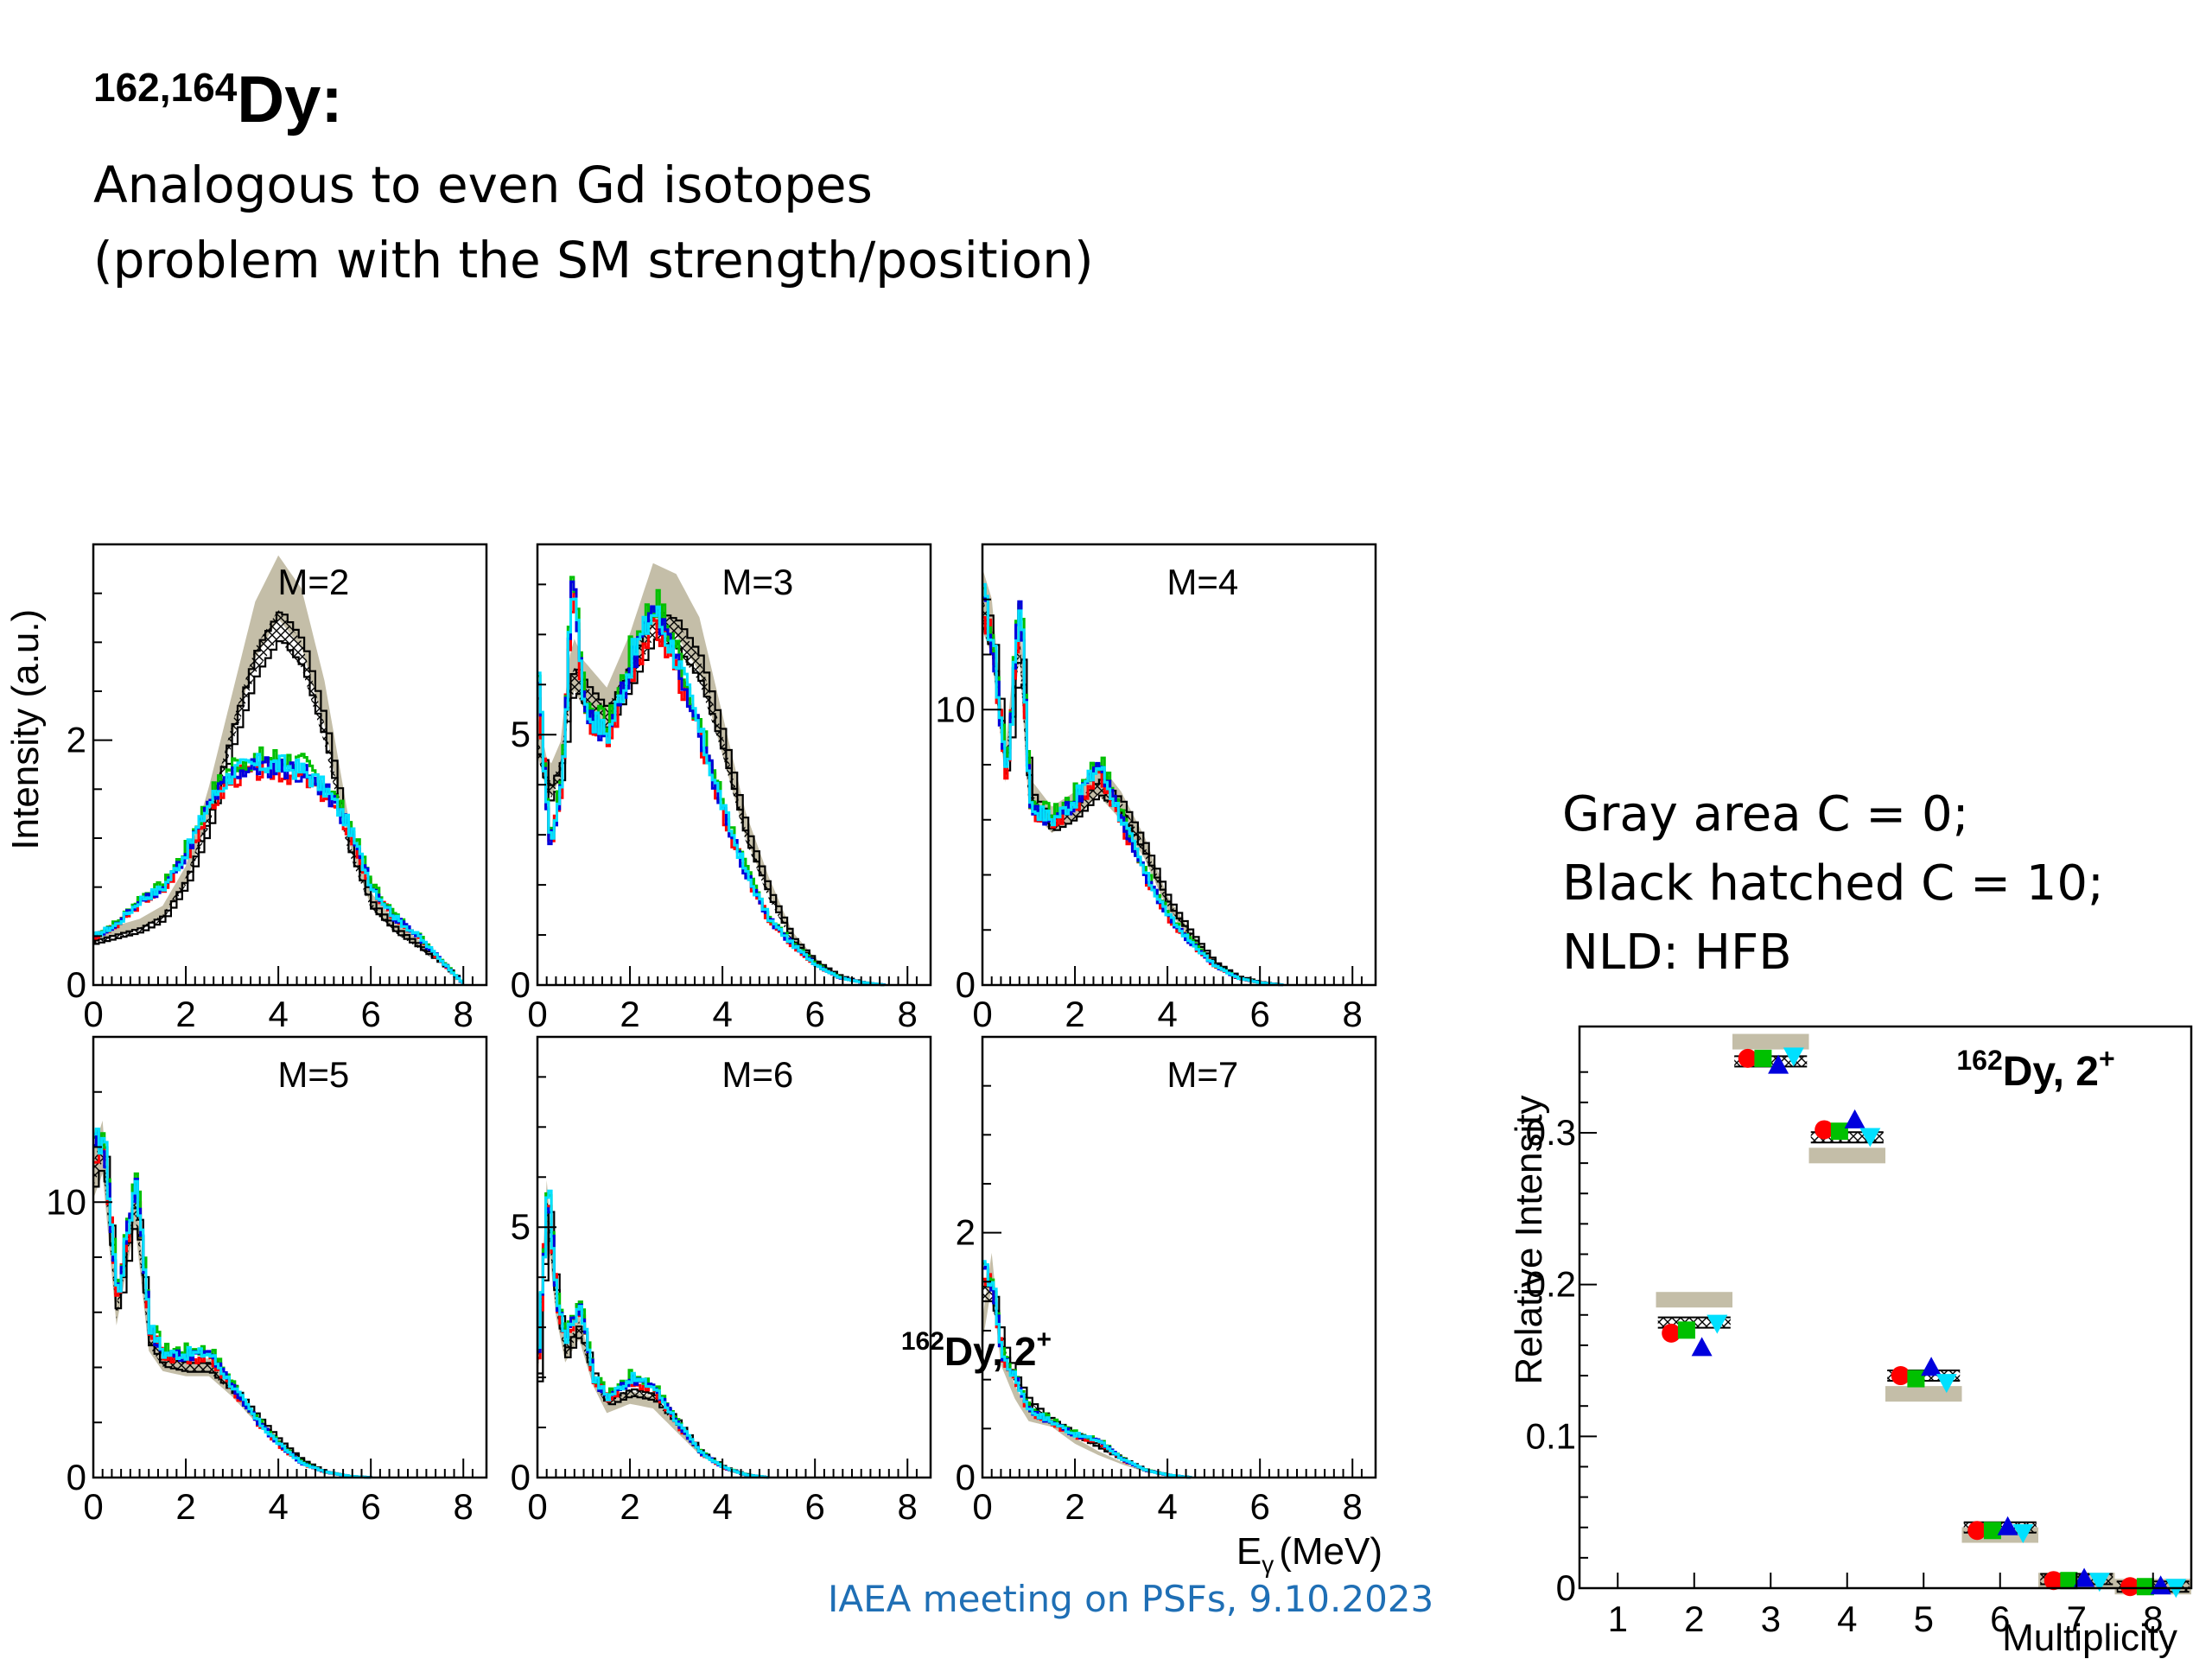  Describe the element at coordinates (966, 1232) in the screenshot. I see `y-tick-label: 2` at that location.